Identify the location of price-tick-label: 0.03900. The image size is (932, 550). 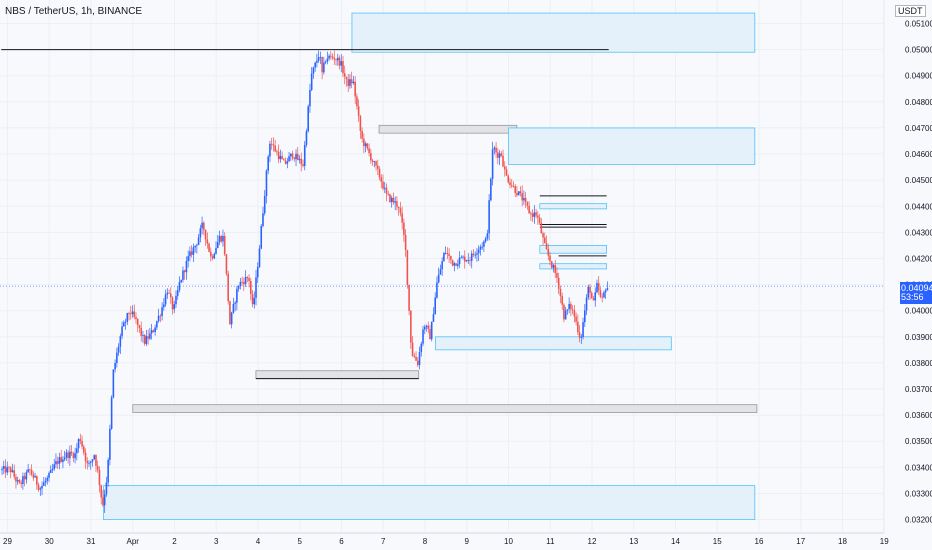
(918, 337).